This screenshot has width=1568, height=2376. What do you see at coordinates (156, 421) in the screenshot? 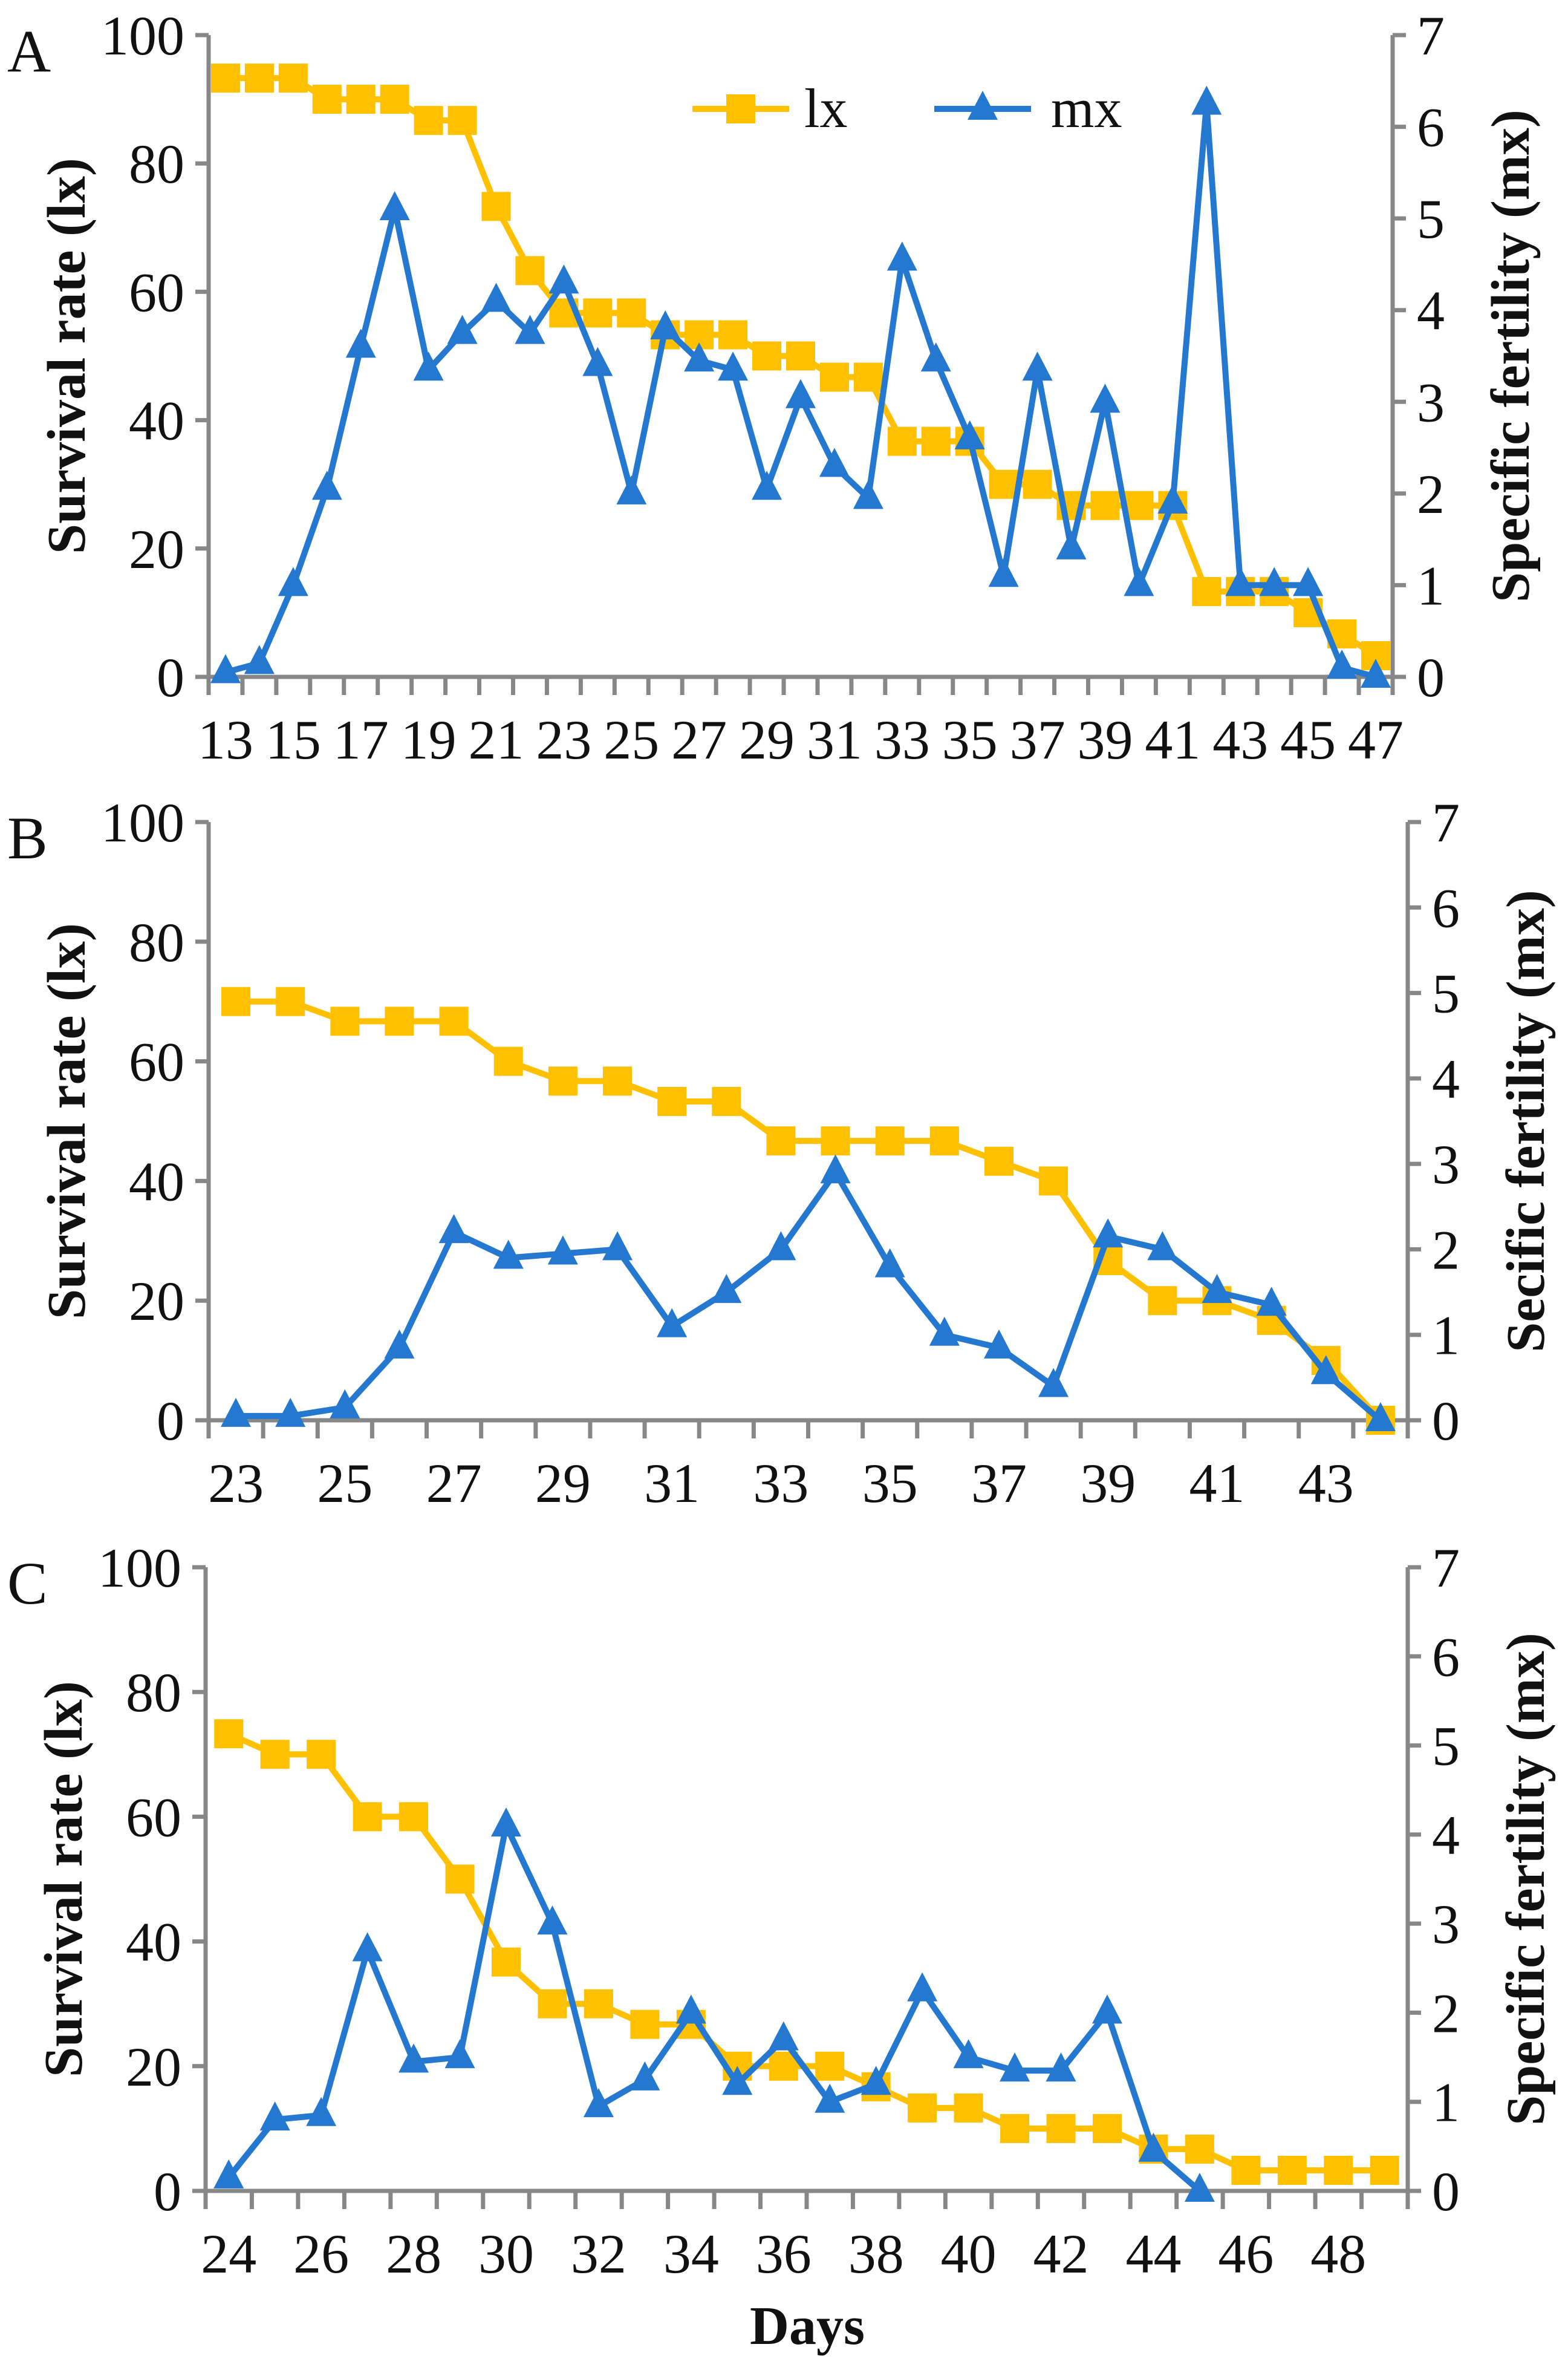
I see `left-y-tick-label: 40` at bounding box center [156, 421].